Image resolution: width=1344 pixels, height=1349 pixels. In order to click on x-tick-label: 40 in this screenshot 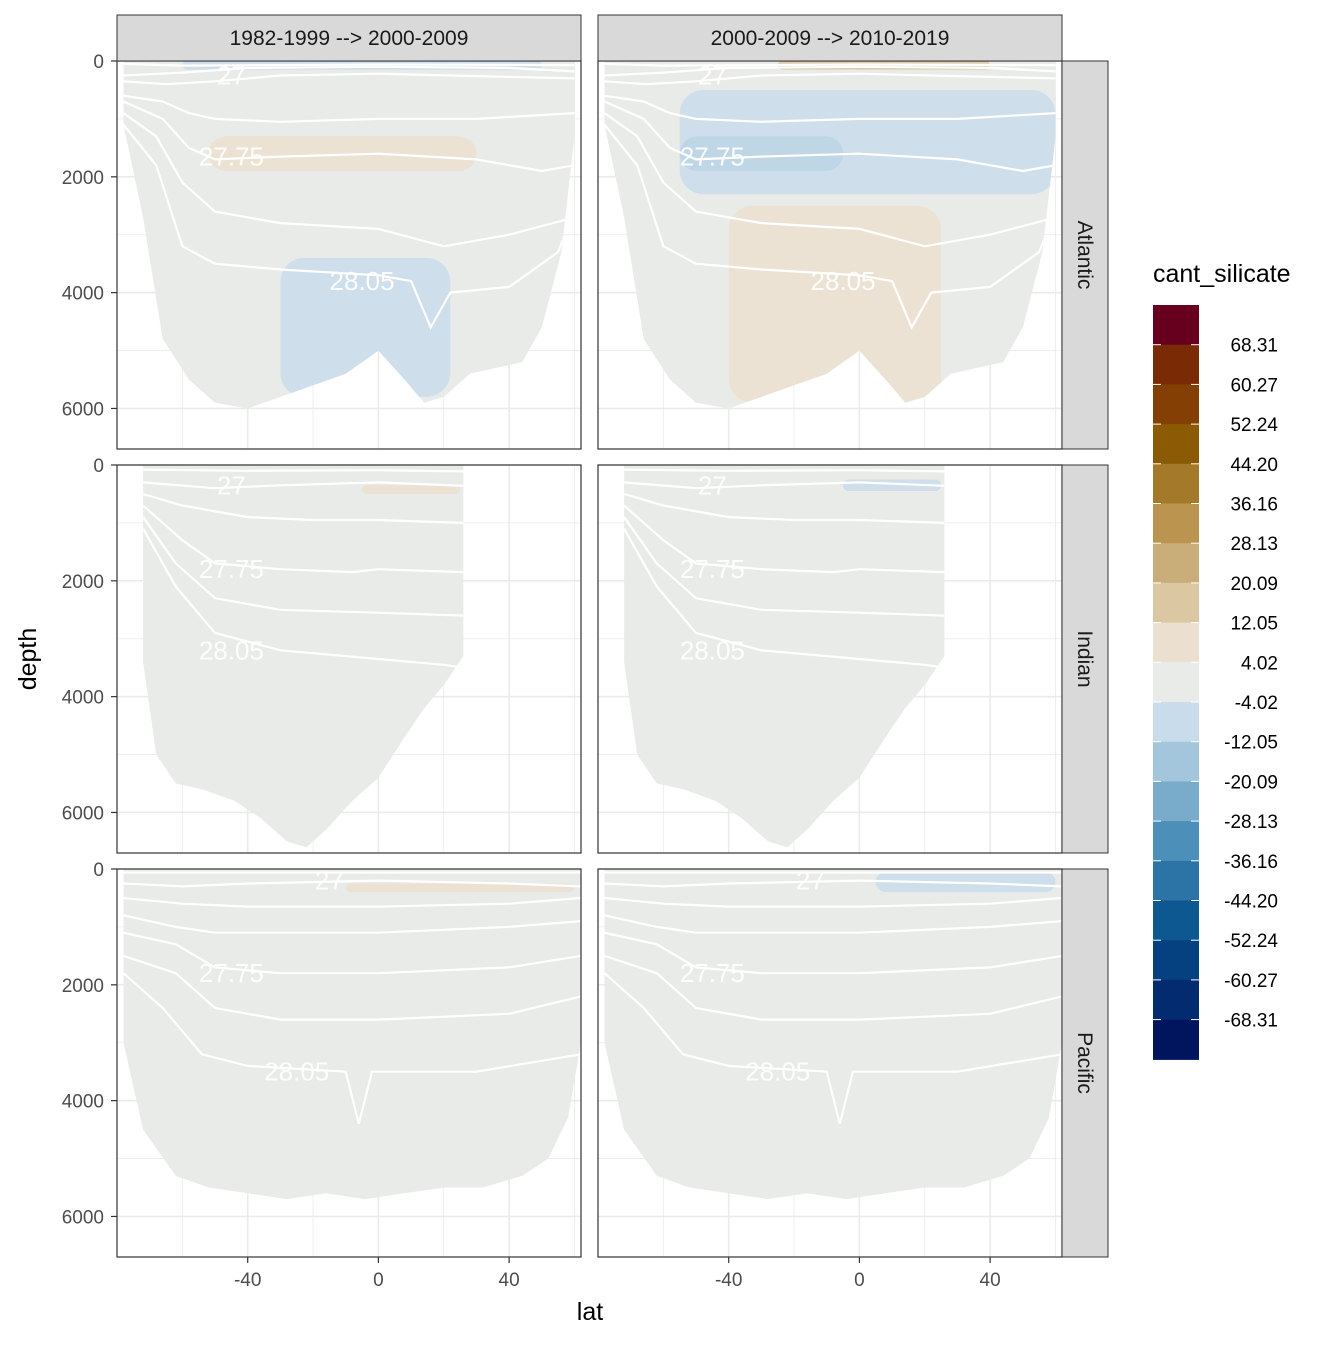, I will do `click(509, 1280)`.